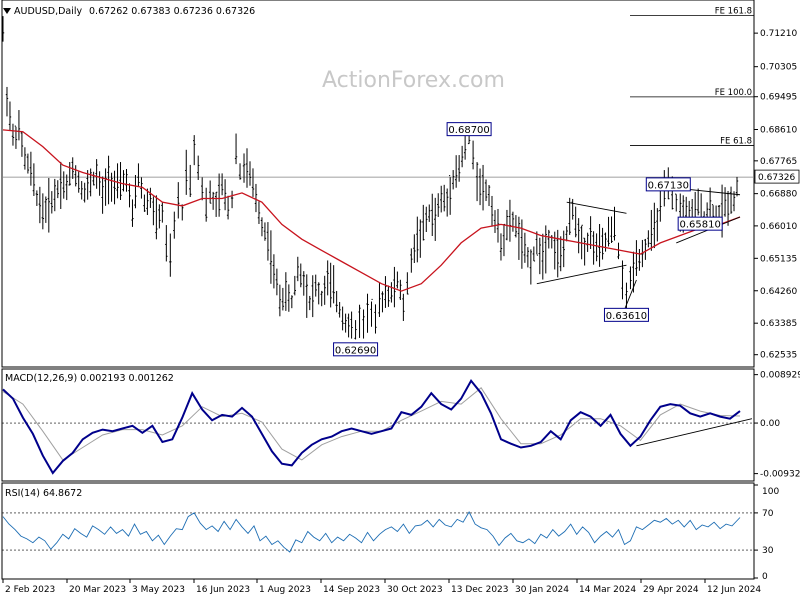  I want to click on rsi-line, so click(371, 532).